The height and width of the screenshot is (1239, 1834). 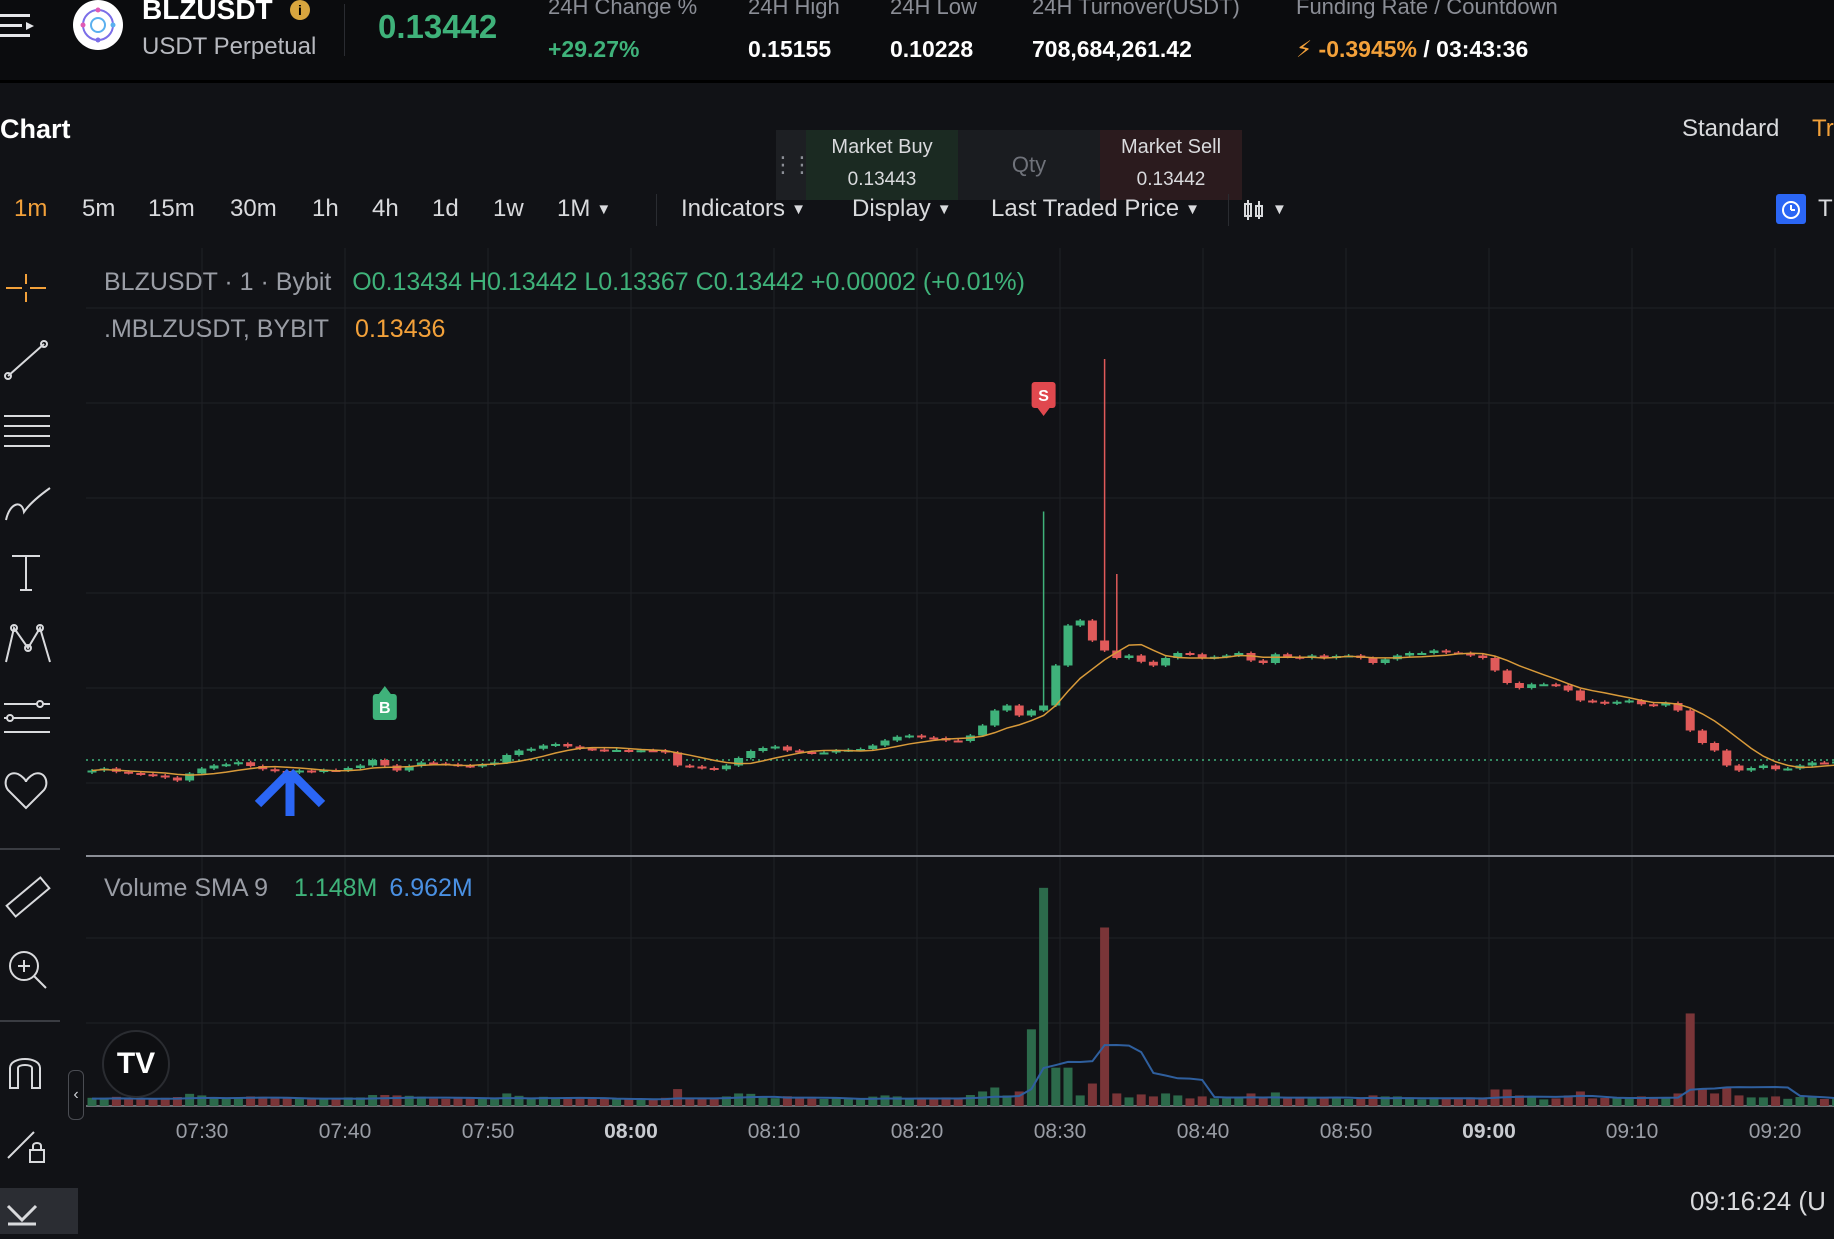 I want to click on stat-value: 708,684,261.42, so click(x=1112, y=49).